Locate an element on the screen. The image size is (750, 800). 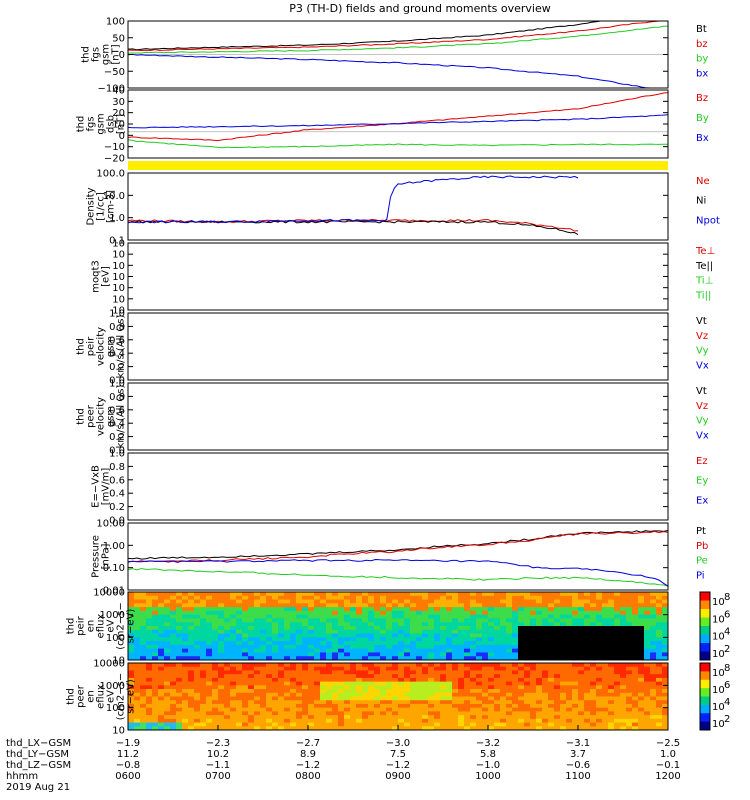
y-tick-label: 30 is located at coordinates (118, 102).